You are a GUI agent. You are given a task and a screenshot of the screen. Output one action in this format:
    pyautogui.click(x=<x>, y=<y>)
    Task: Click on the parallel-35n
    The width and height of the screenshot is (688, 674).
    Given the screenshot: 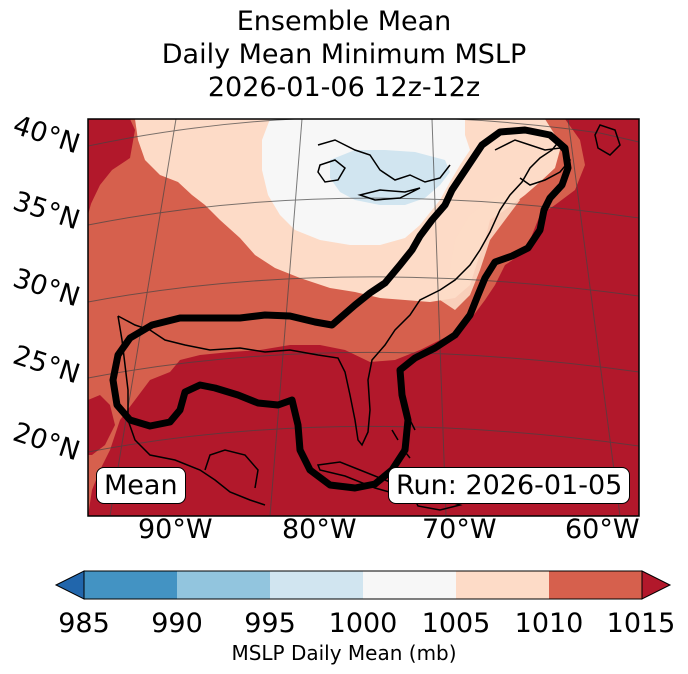 What is the action you would take?
    pyautogui.click(x=363, y=211)
    